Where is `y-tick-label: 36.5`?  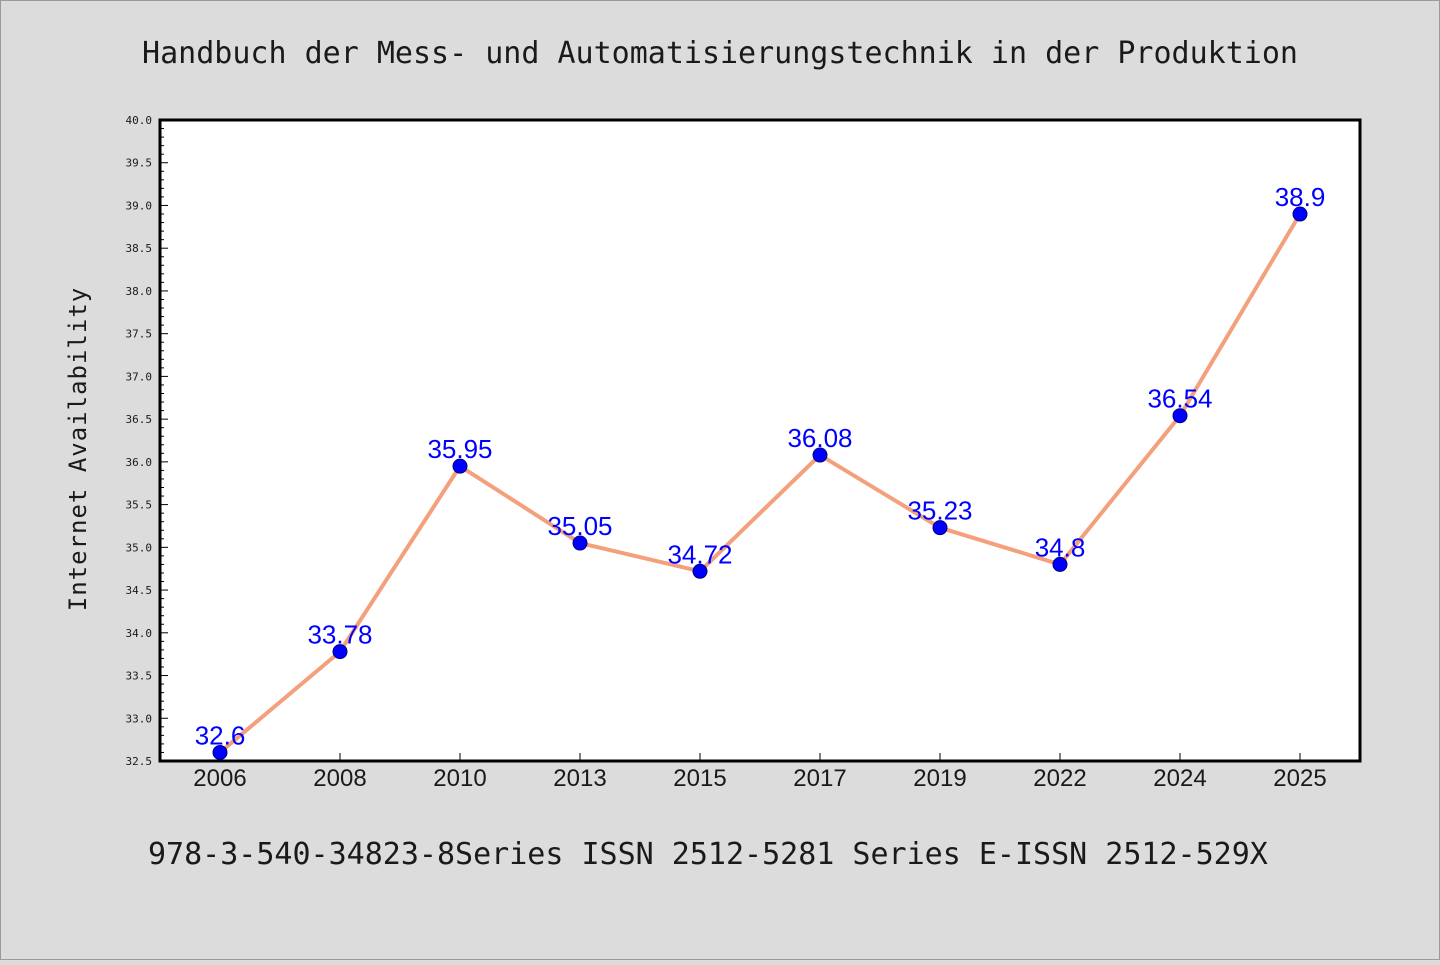
y-tick-label: 36.5 is located at coordinates (139, 419).